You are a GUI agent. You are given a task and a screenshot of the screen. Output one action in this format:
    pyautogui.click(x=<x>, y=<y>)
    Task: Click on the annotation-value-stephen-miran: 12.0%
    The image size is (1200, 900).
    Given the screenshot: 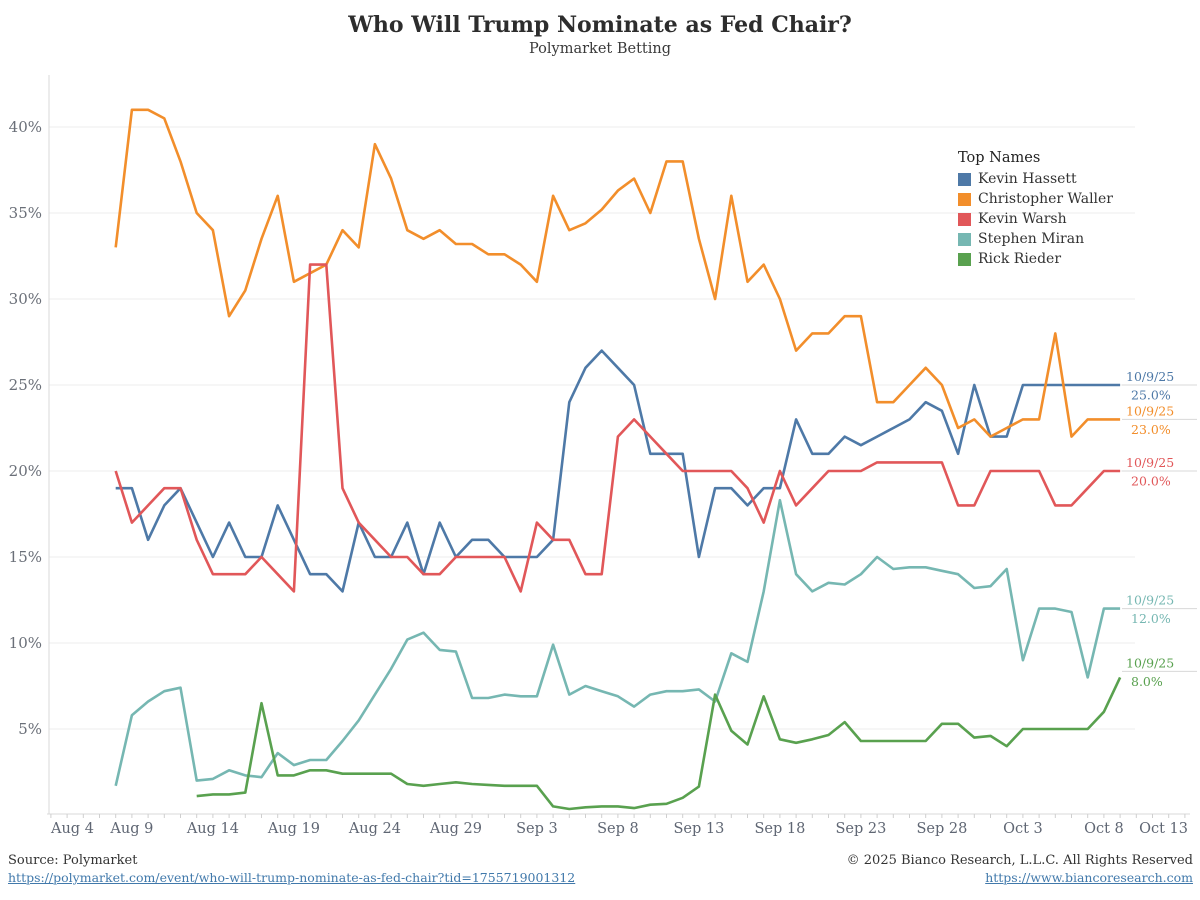 What is the action you would take?
    pyautogui.click(x=1151, y=618)
    